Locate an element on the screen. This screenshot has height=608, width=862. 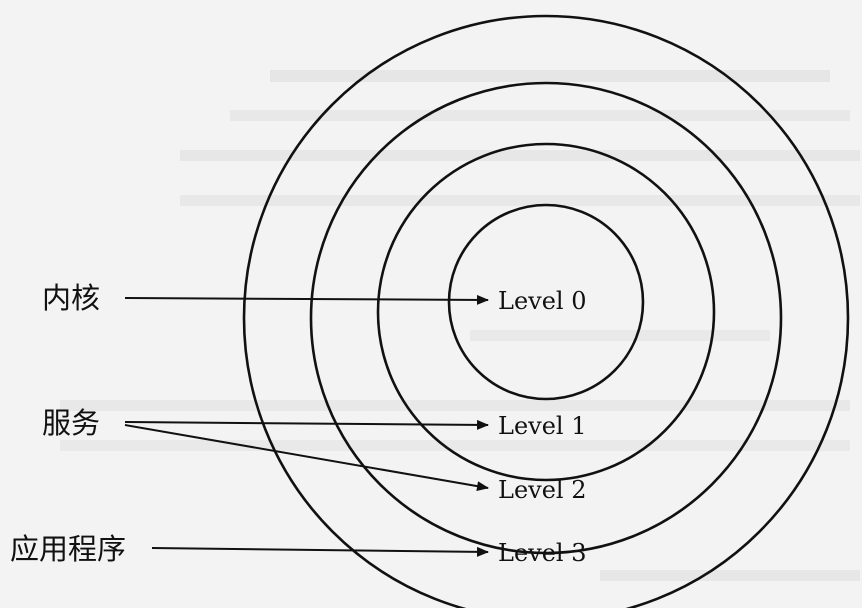
kernel-label: 内核 is located at coordinates (71, 298).